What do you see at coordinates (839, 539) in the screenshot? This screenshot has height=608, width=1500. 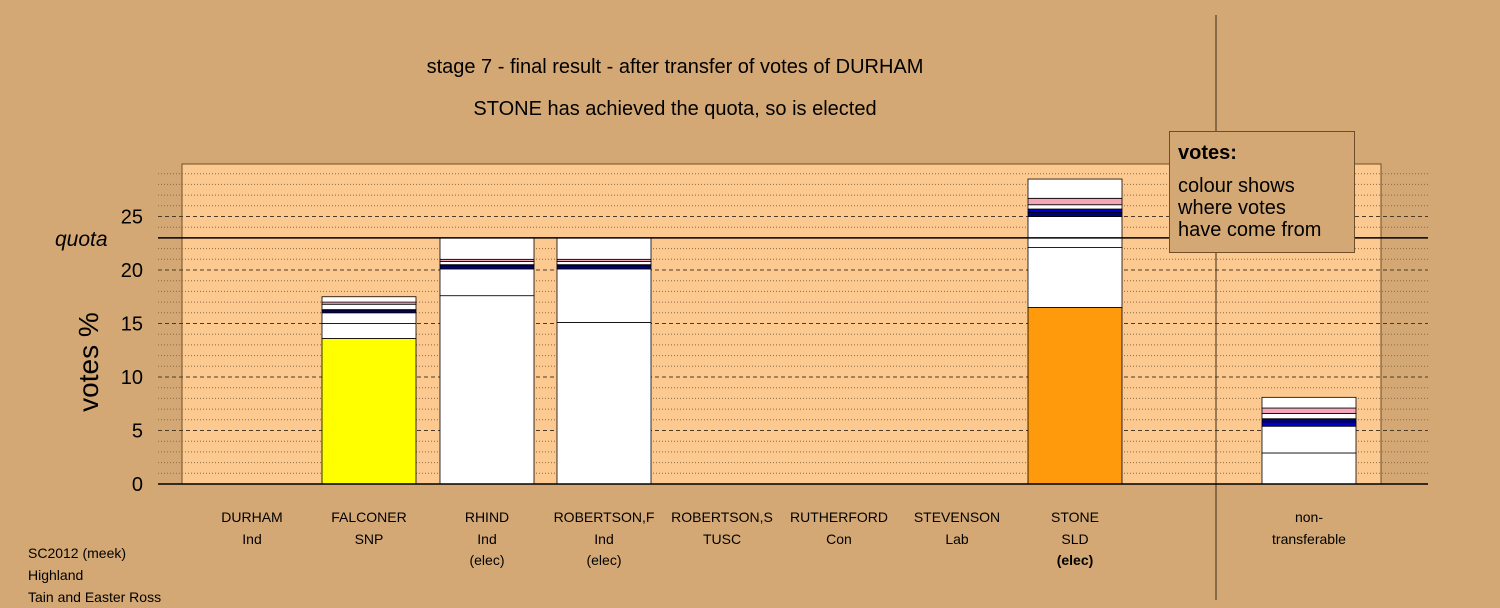 I see `x-tick-label-party: Con` at bounding box center [839, 539].